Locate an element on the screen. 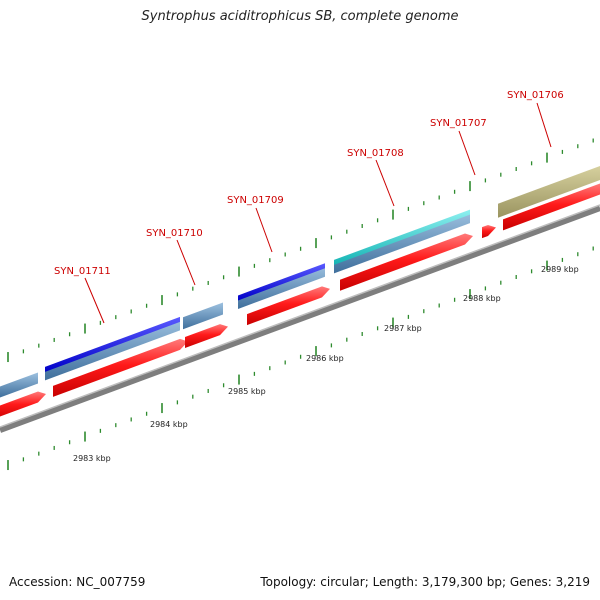 Image resolution: width=600 pixels, height=600 pixels. genes-label: Genes: is located at coordinates (530, 582).